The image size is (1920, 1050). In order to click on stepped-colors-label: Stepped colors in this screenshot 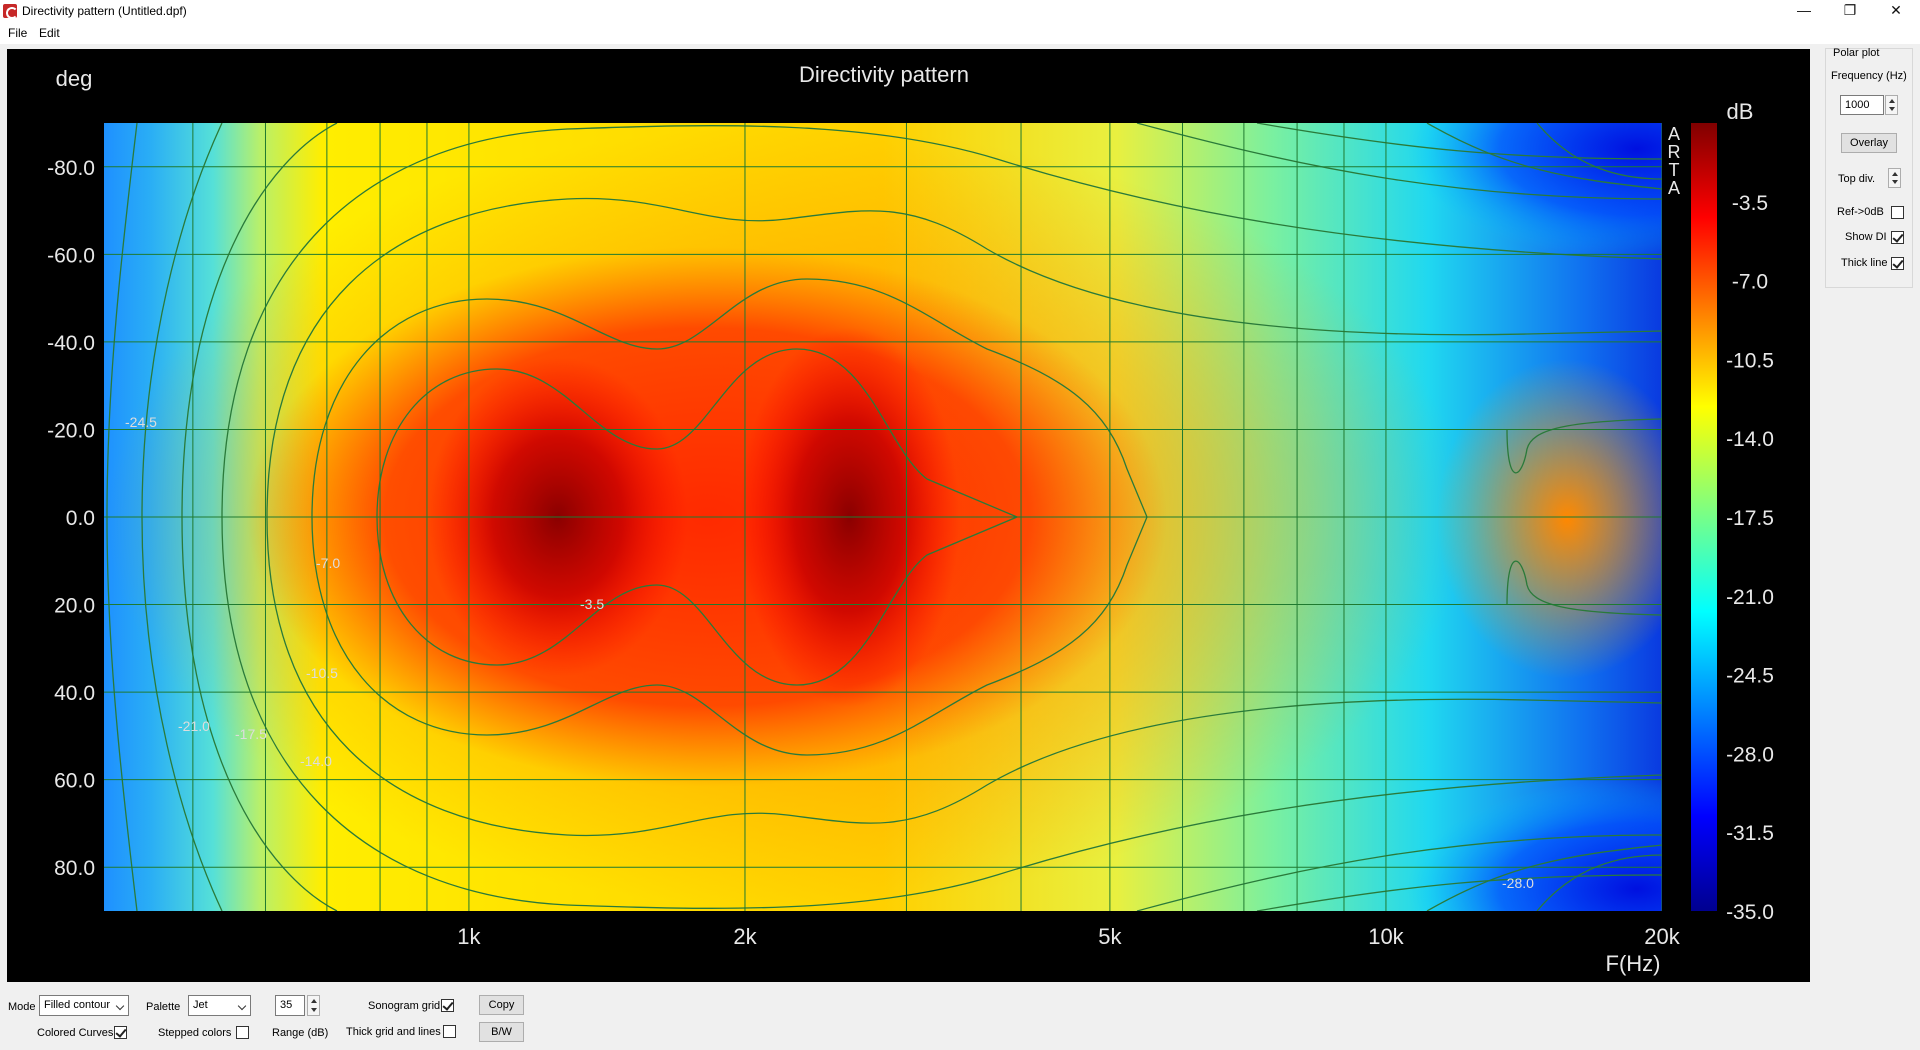, I will do `click(195, 1033)`.